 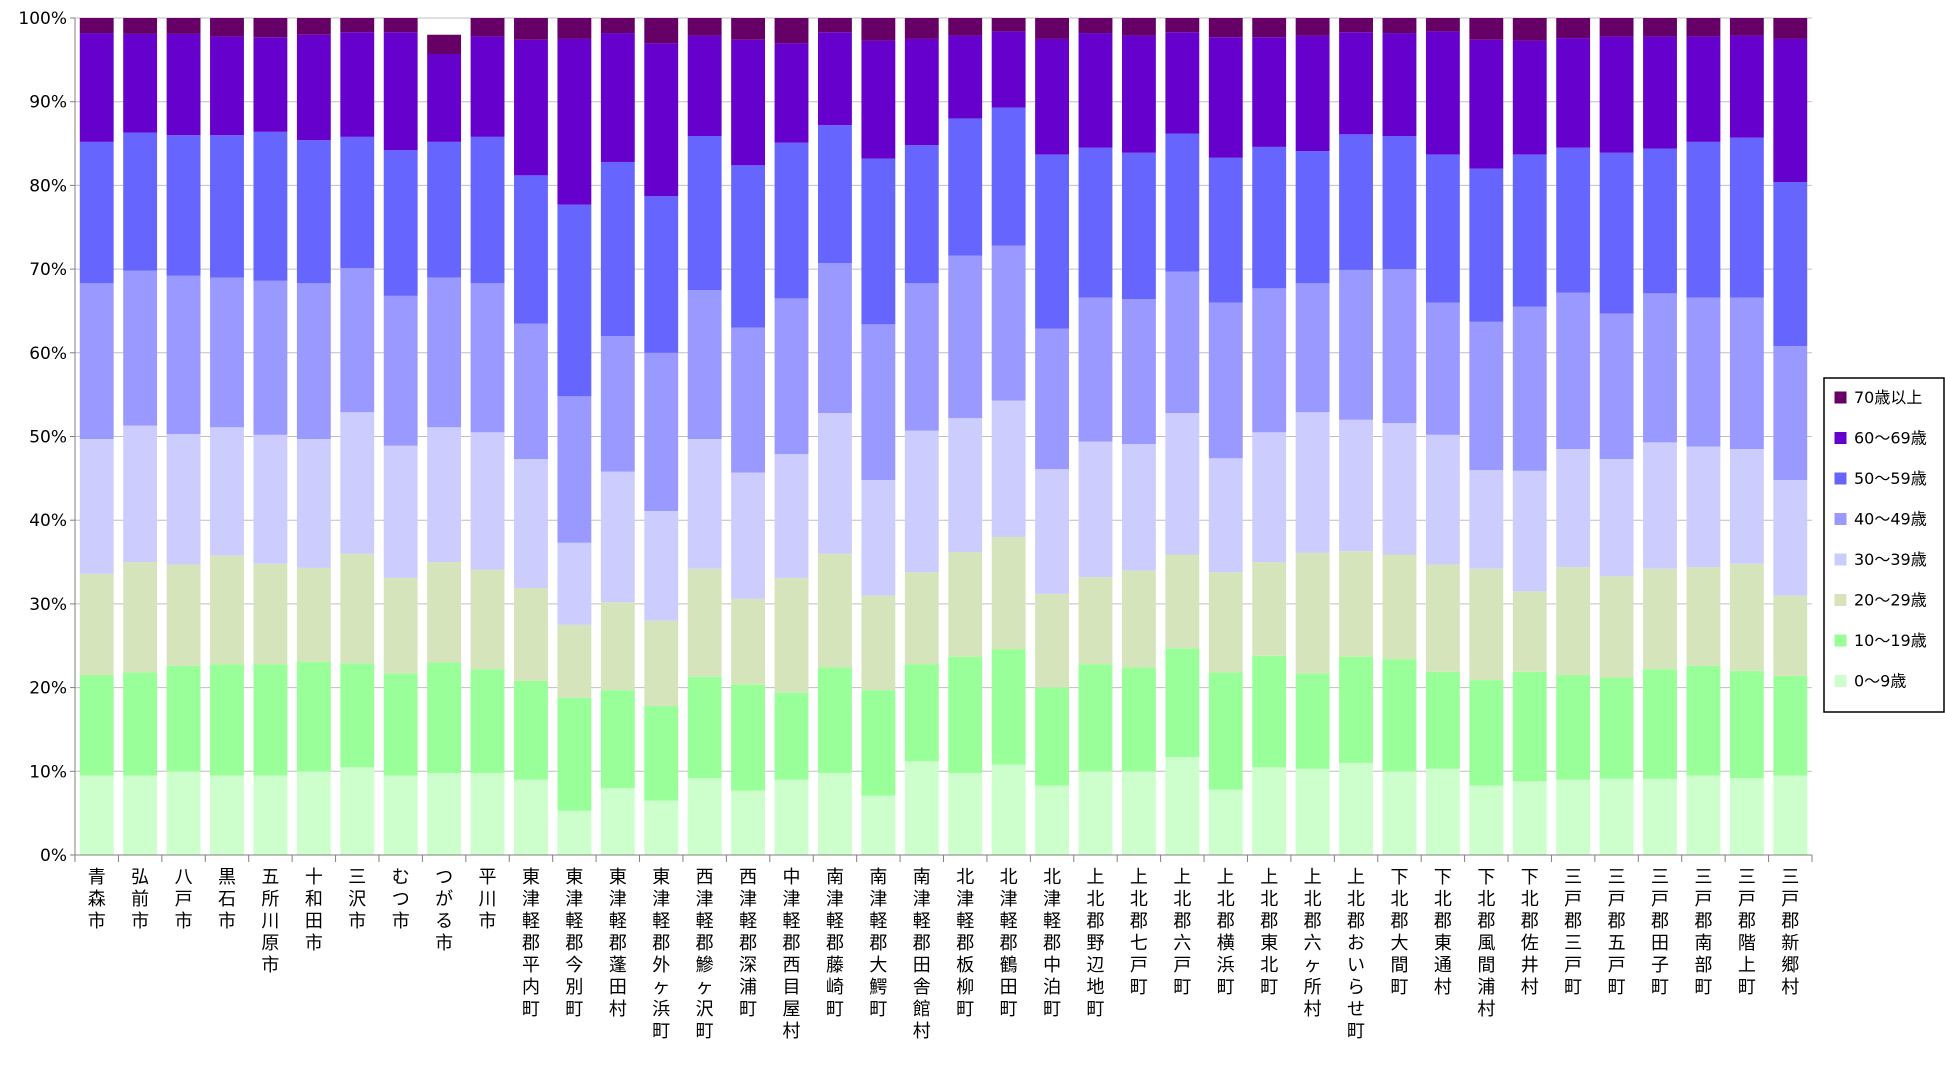 What do you see at coordinates (1486, 943) in the screenshot?
I see `x-tick-label: 下北郡風間浦村` at bounding box center [1486, 943].